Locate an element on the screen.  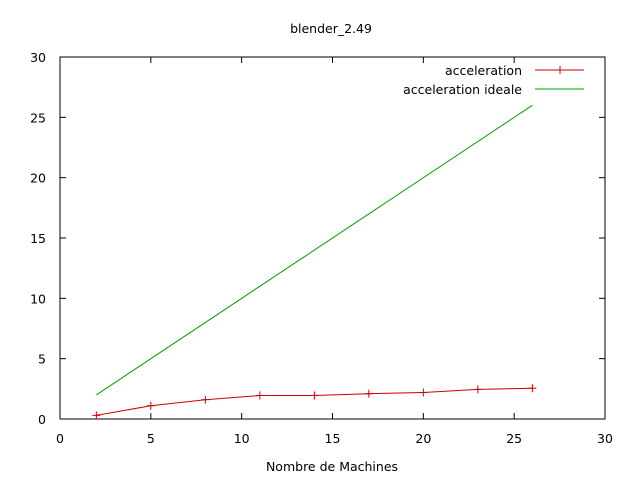
legend-marker is located at coordinates (560, 70).